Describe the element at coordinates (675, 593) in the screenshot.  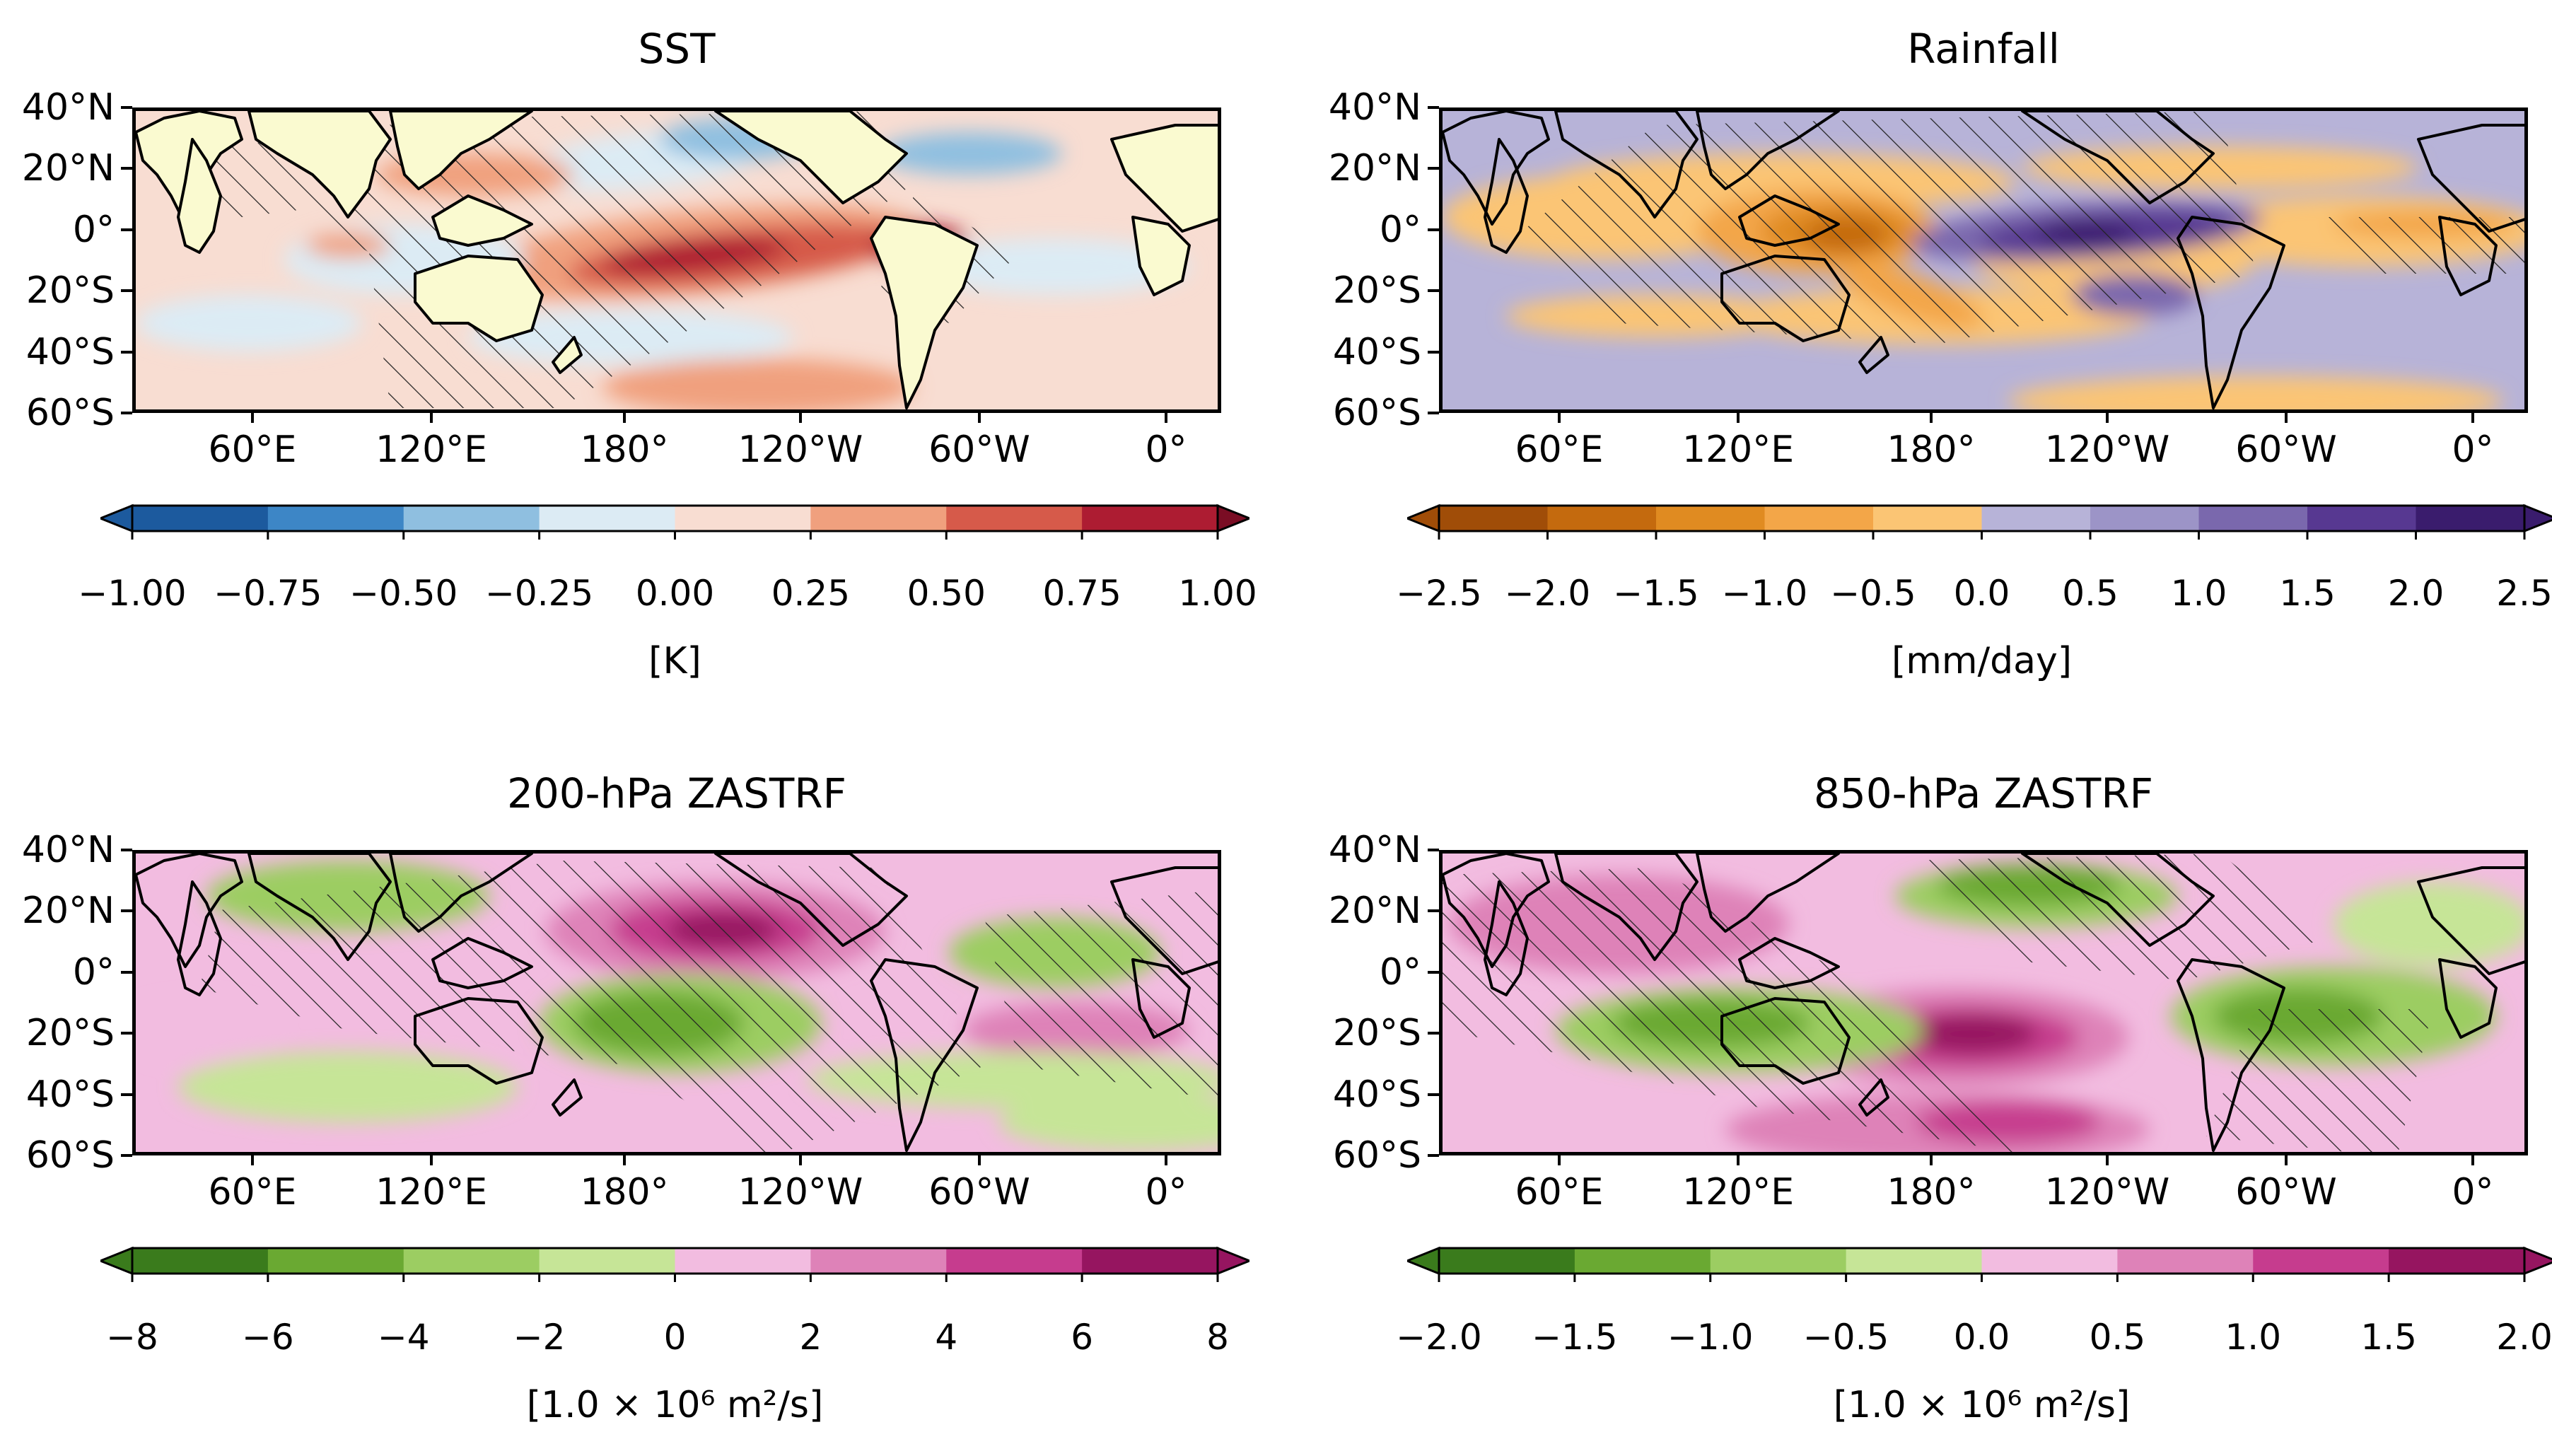
I see `colorbar-tick-label: 0.00` at that location.